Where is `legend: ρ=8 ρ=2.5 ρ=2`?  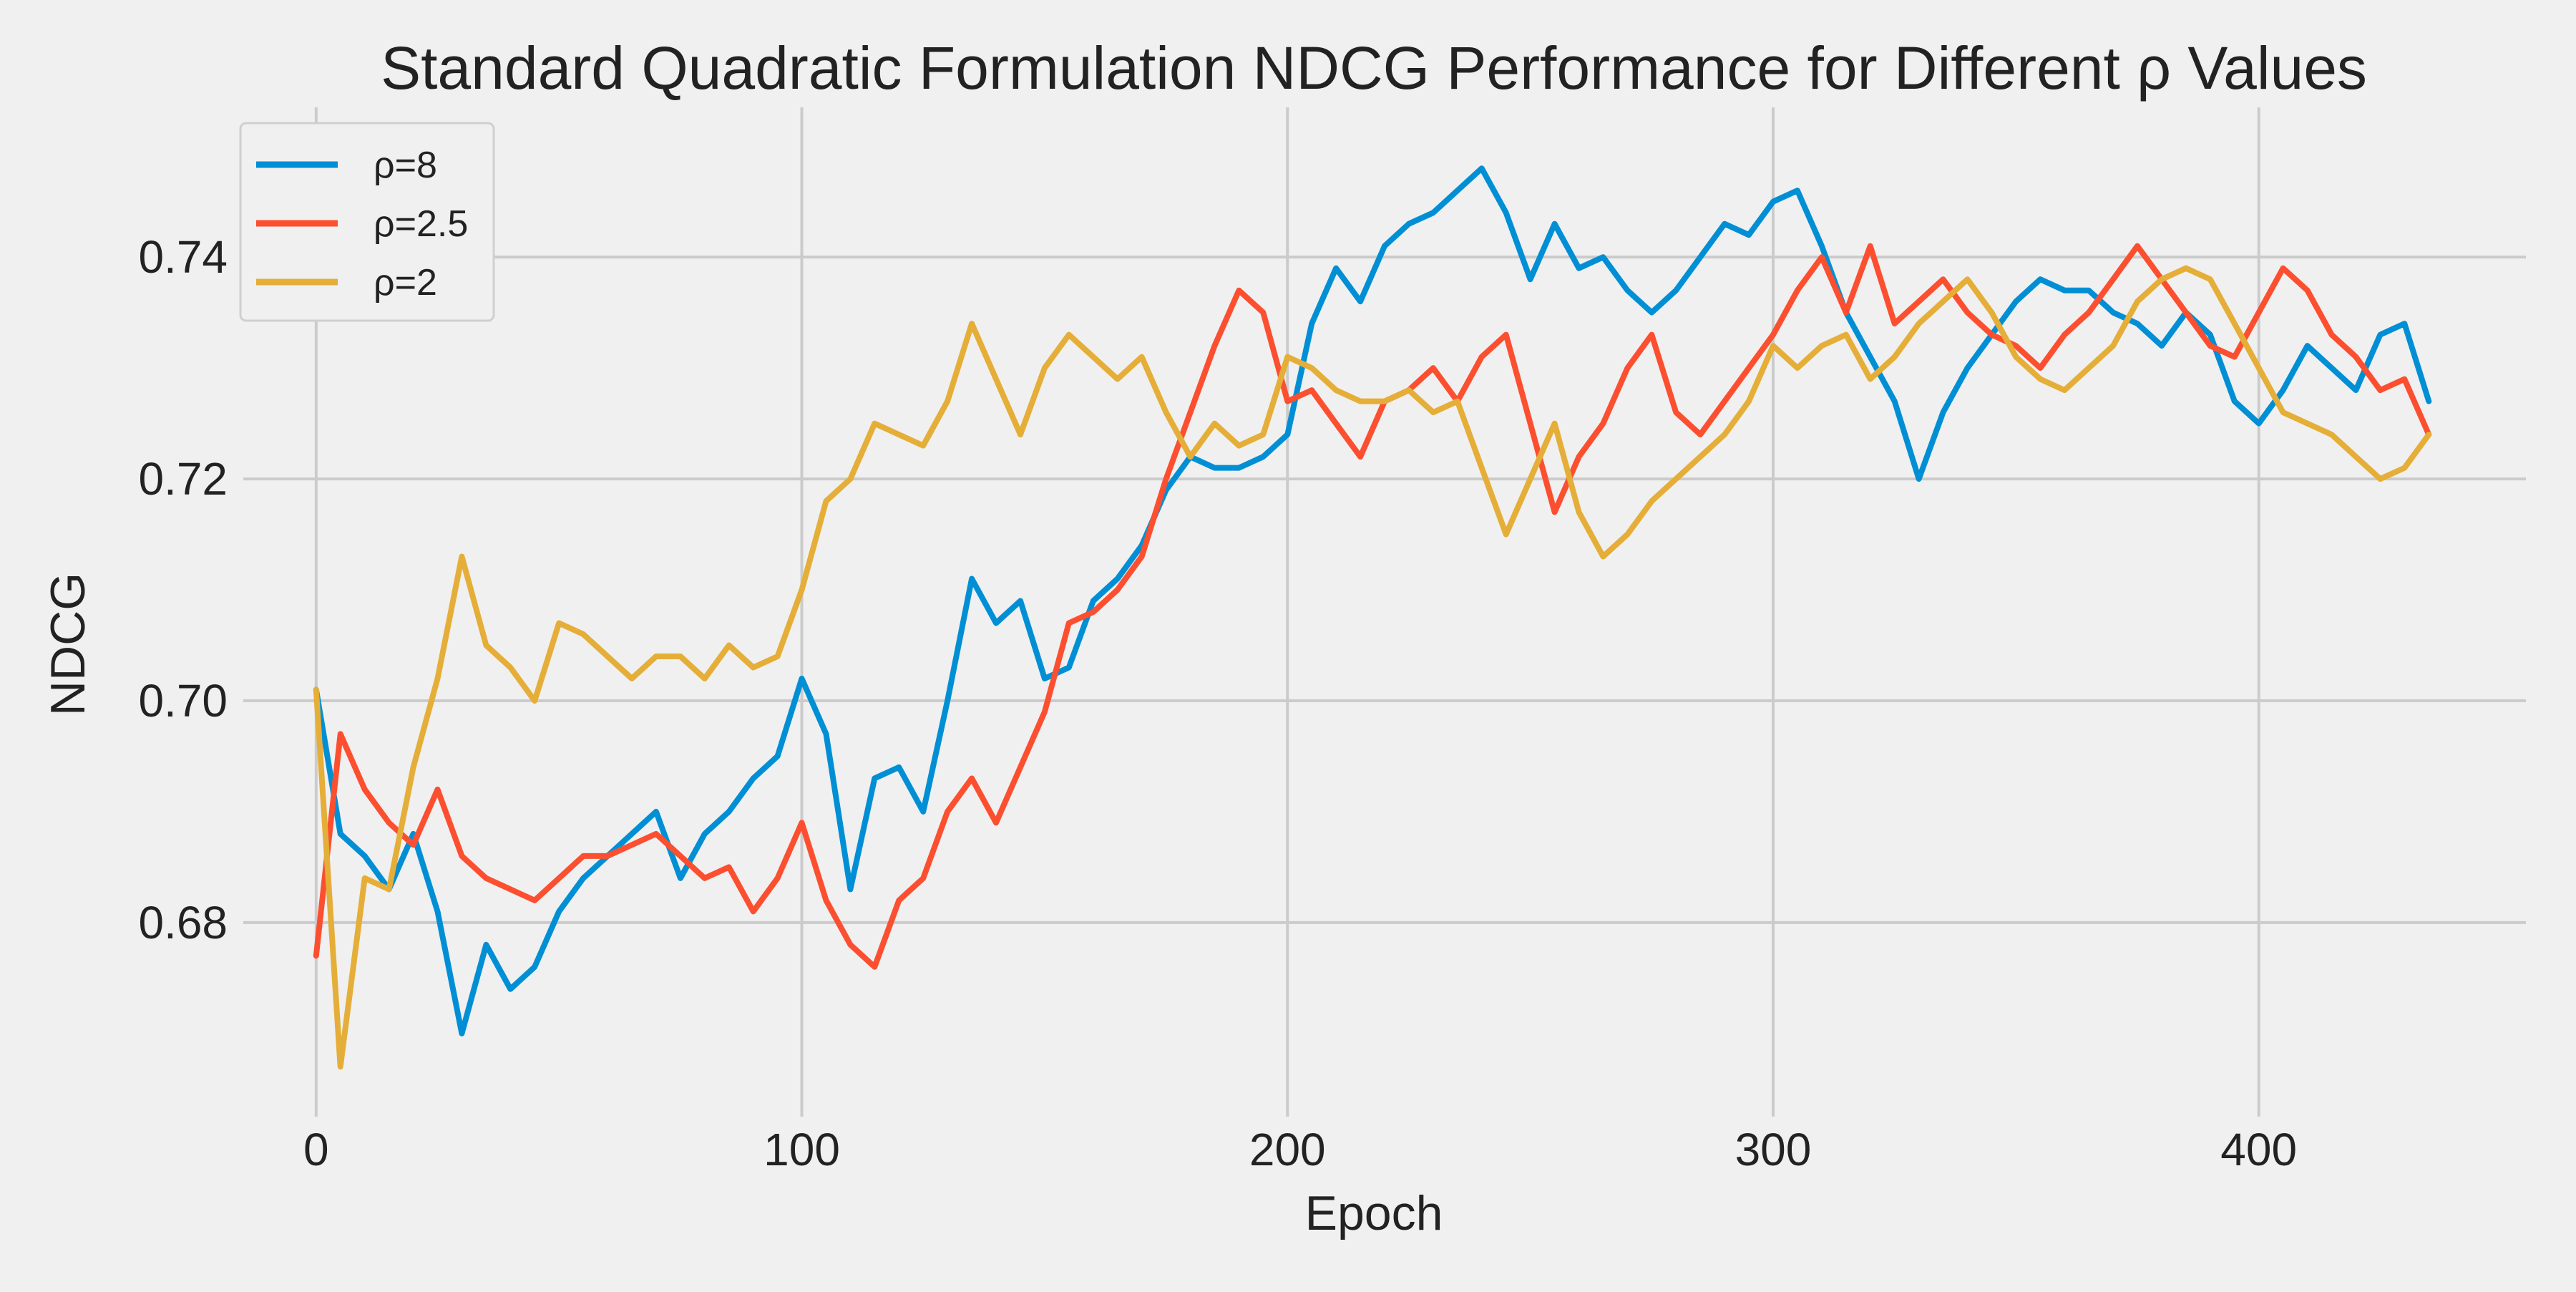 legend: ρ=8 ρ=2.5 ρ=2 is located at coordinates (367, 222).